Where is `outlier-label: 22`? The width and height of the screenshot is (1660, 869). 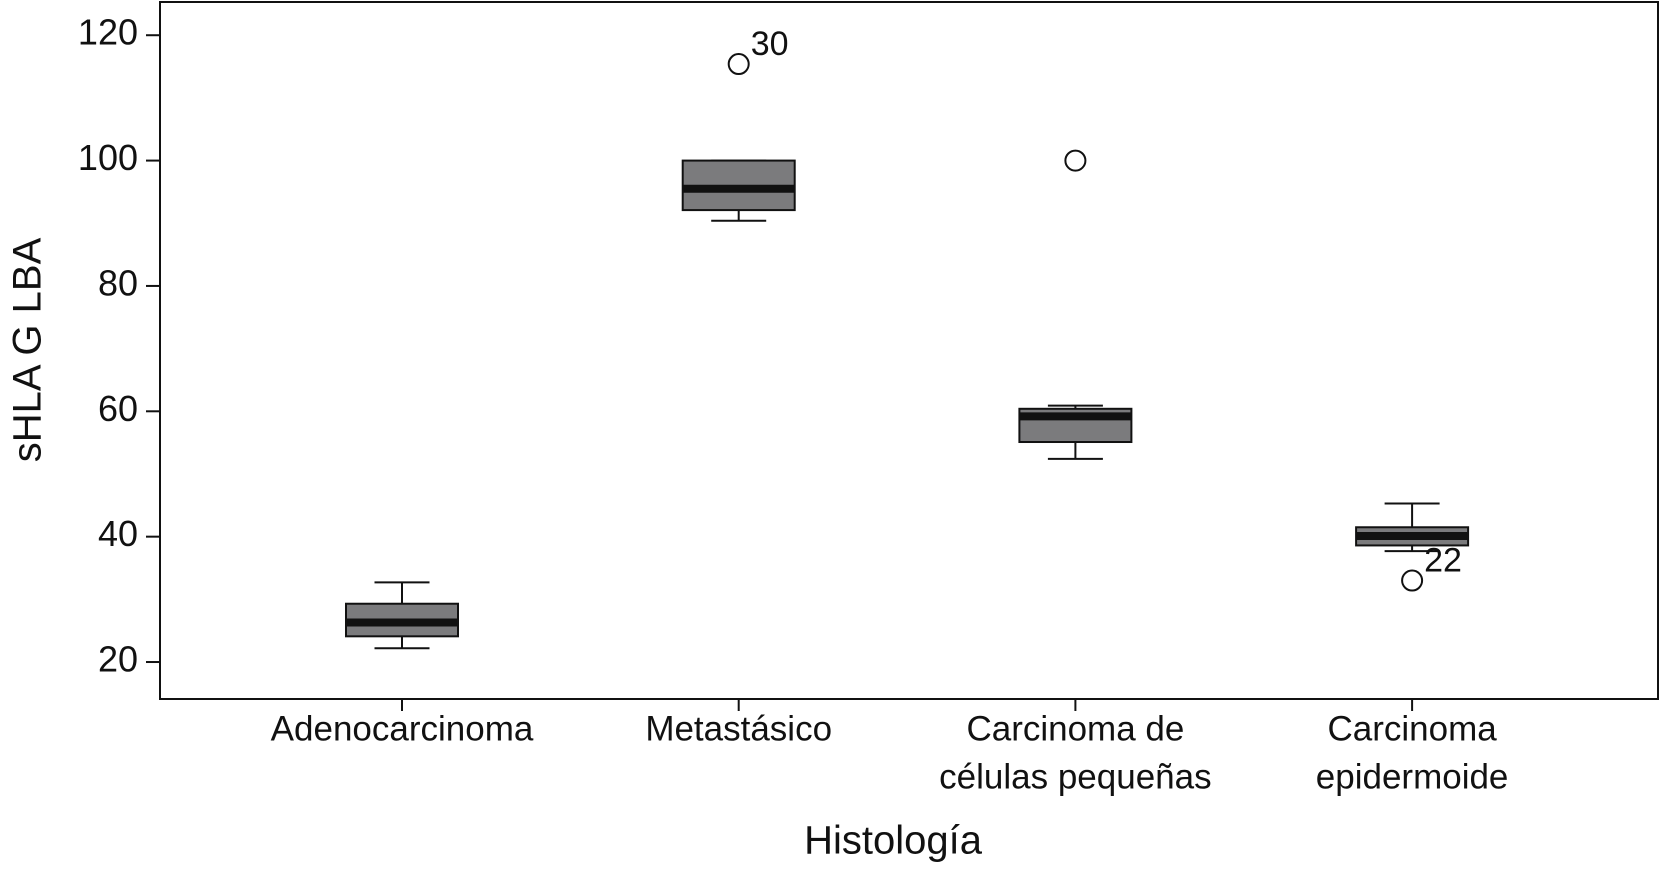
outlier-label: 22 is located at coordinates (1443, 561).